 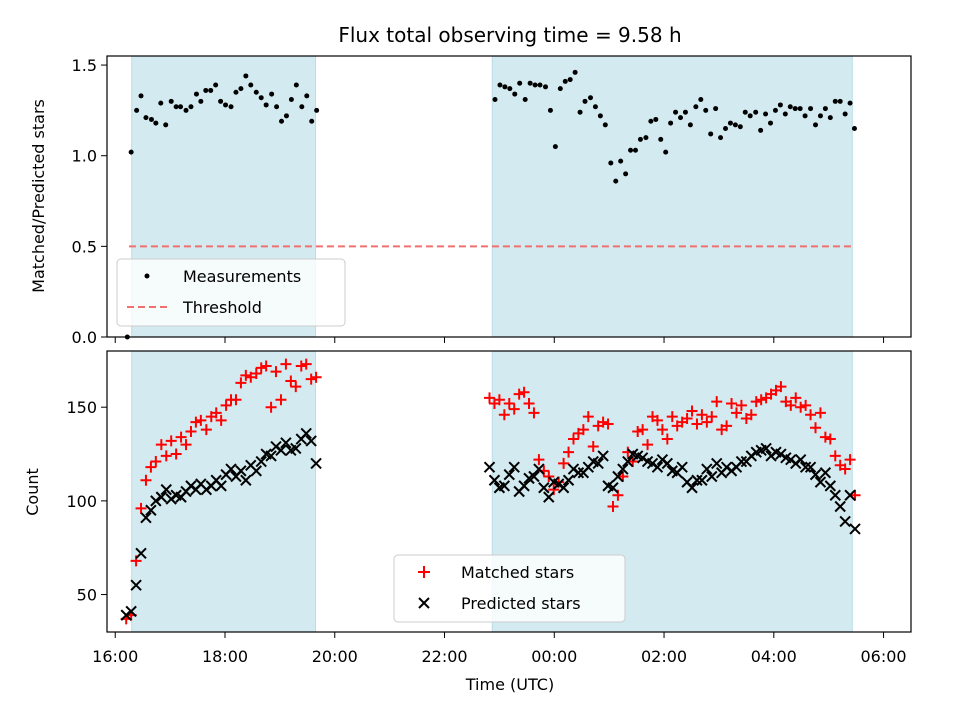 What do you see at coordinates (242, 276) in the screenshot?
I see `legend-measurements-label: Measurements` at bounding box center [242, 276].